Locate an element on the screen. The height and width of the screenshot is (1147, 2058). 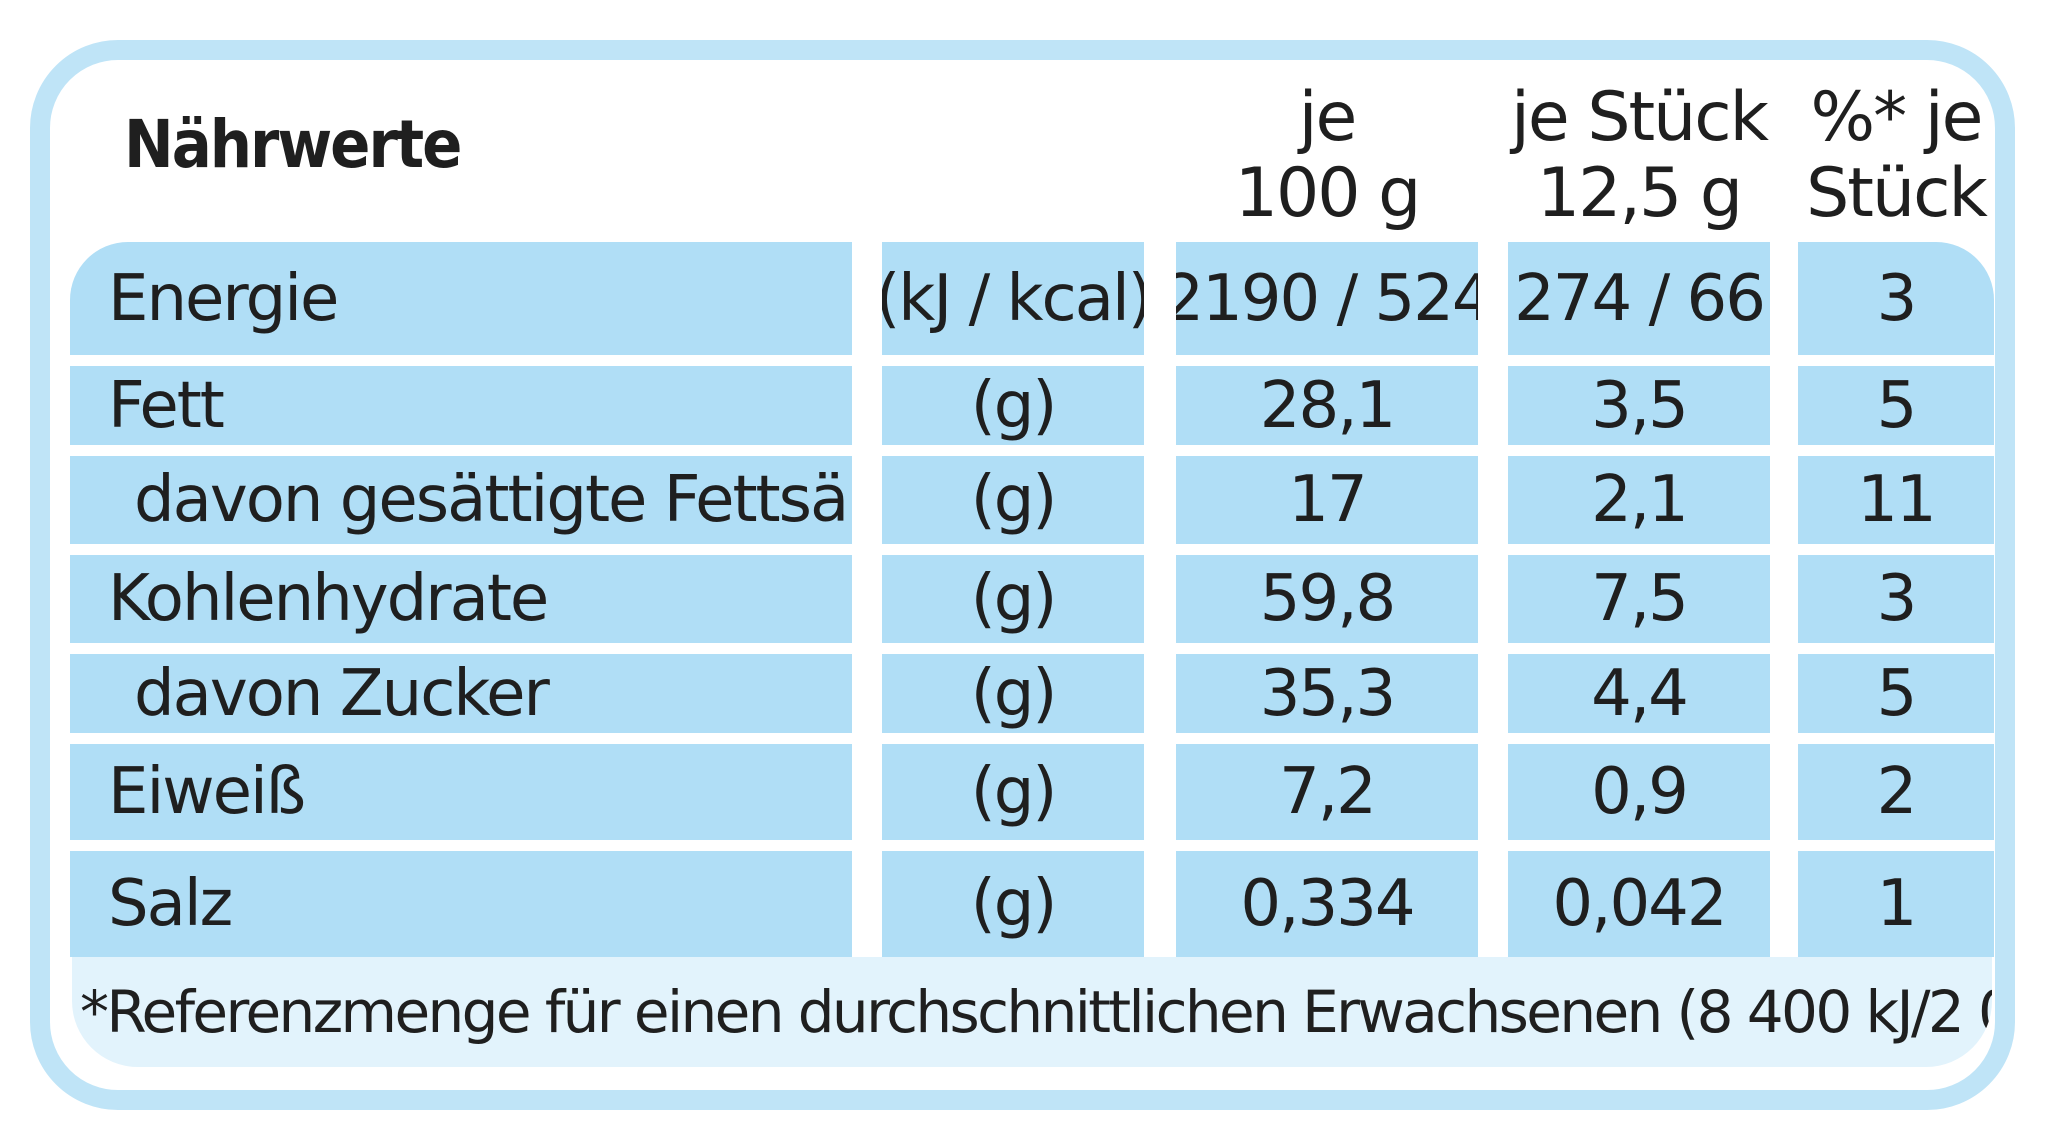
row-name-fett: Fett is located at coordinates (461, 405).